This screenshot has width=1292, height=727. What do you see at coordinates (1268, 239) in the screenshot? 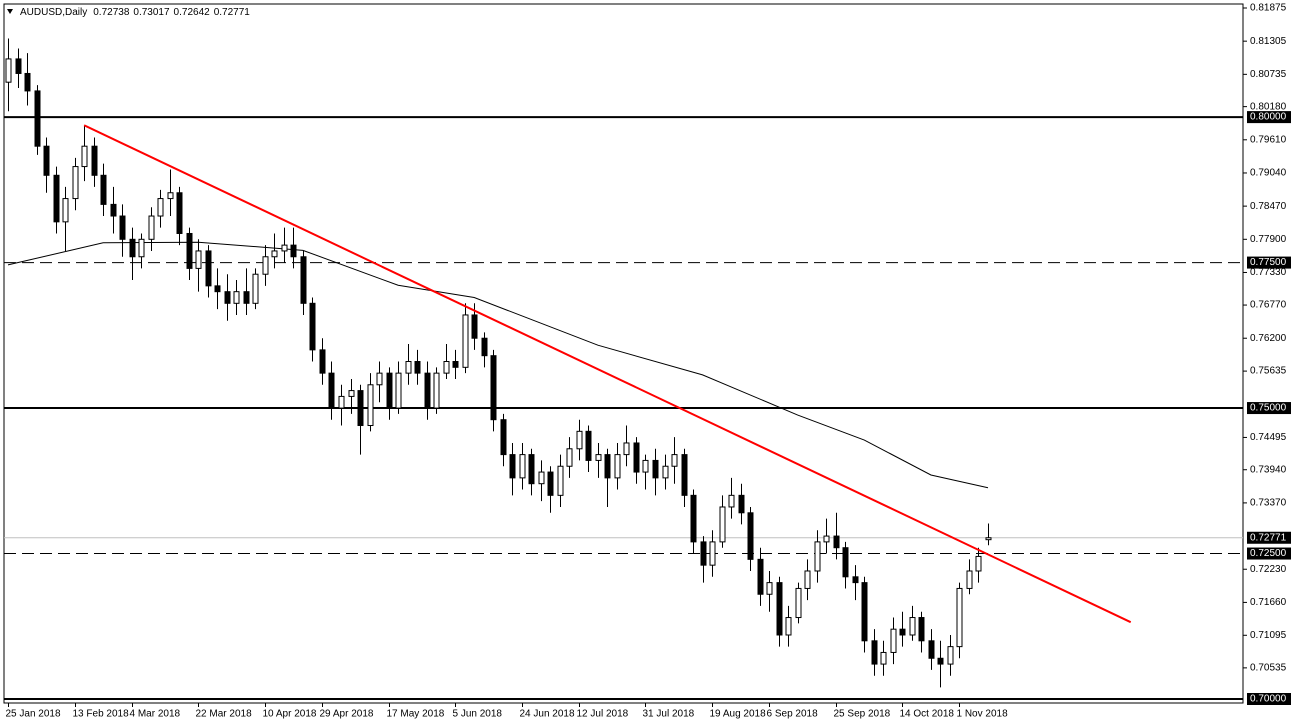
I see `y-tick-label: 0.77900` at bounding box center [1268, 239].